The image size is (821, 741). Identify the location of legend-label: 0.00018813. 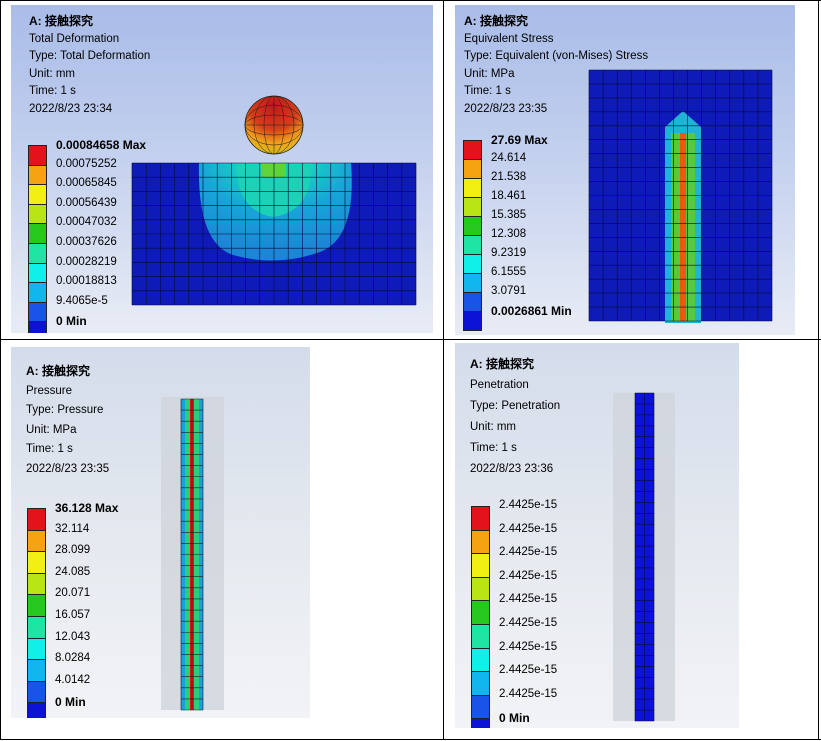
(86, 281).